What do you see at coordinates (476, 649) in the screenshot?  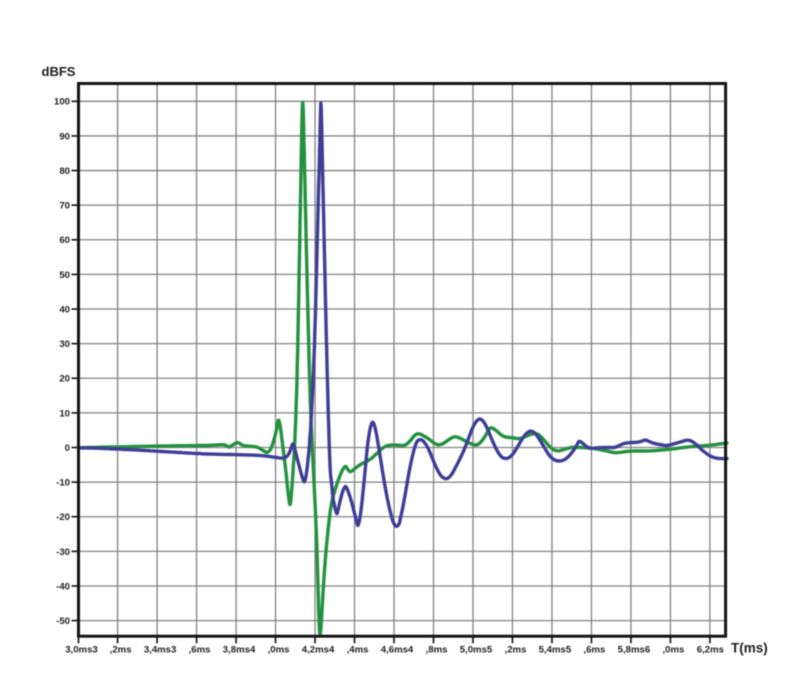 I see `svg-text: 5,0ms5` at bounding box center [476, 649].